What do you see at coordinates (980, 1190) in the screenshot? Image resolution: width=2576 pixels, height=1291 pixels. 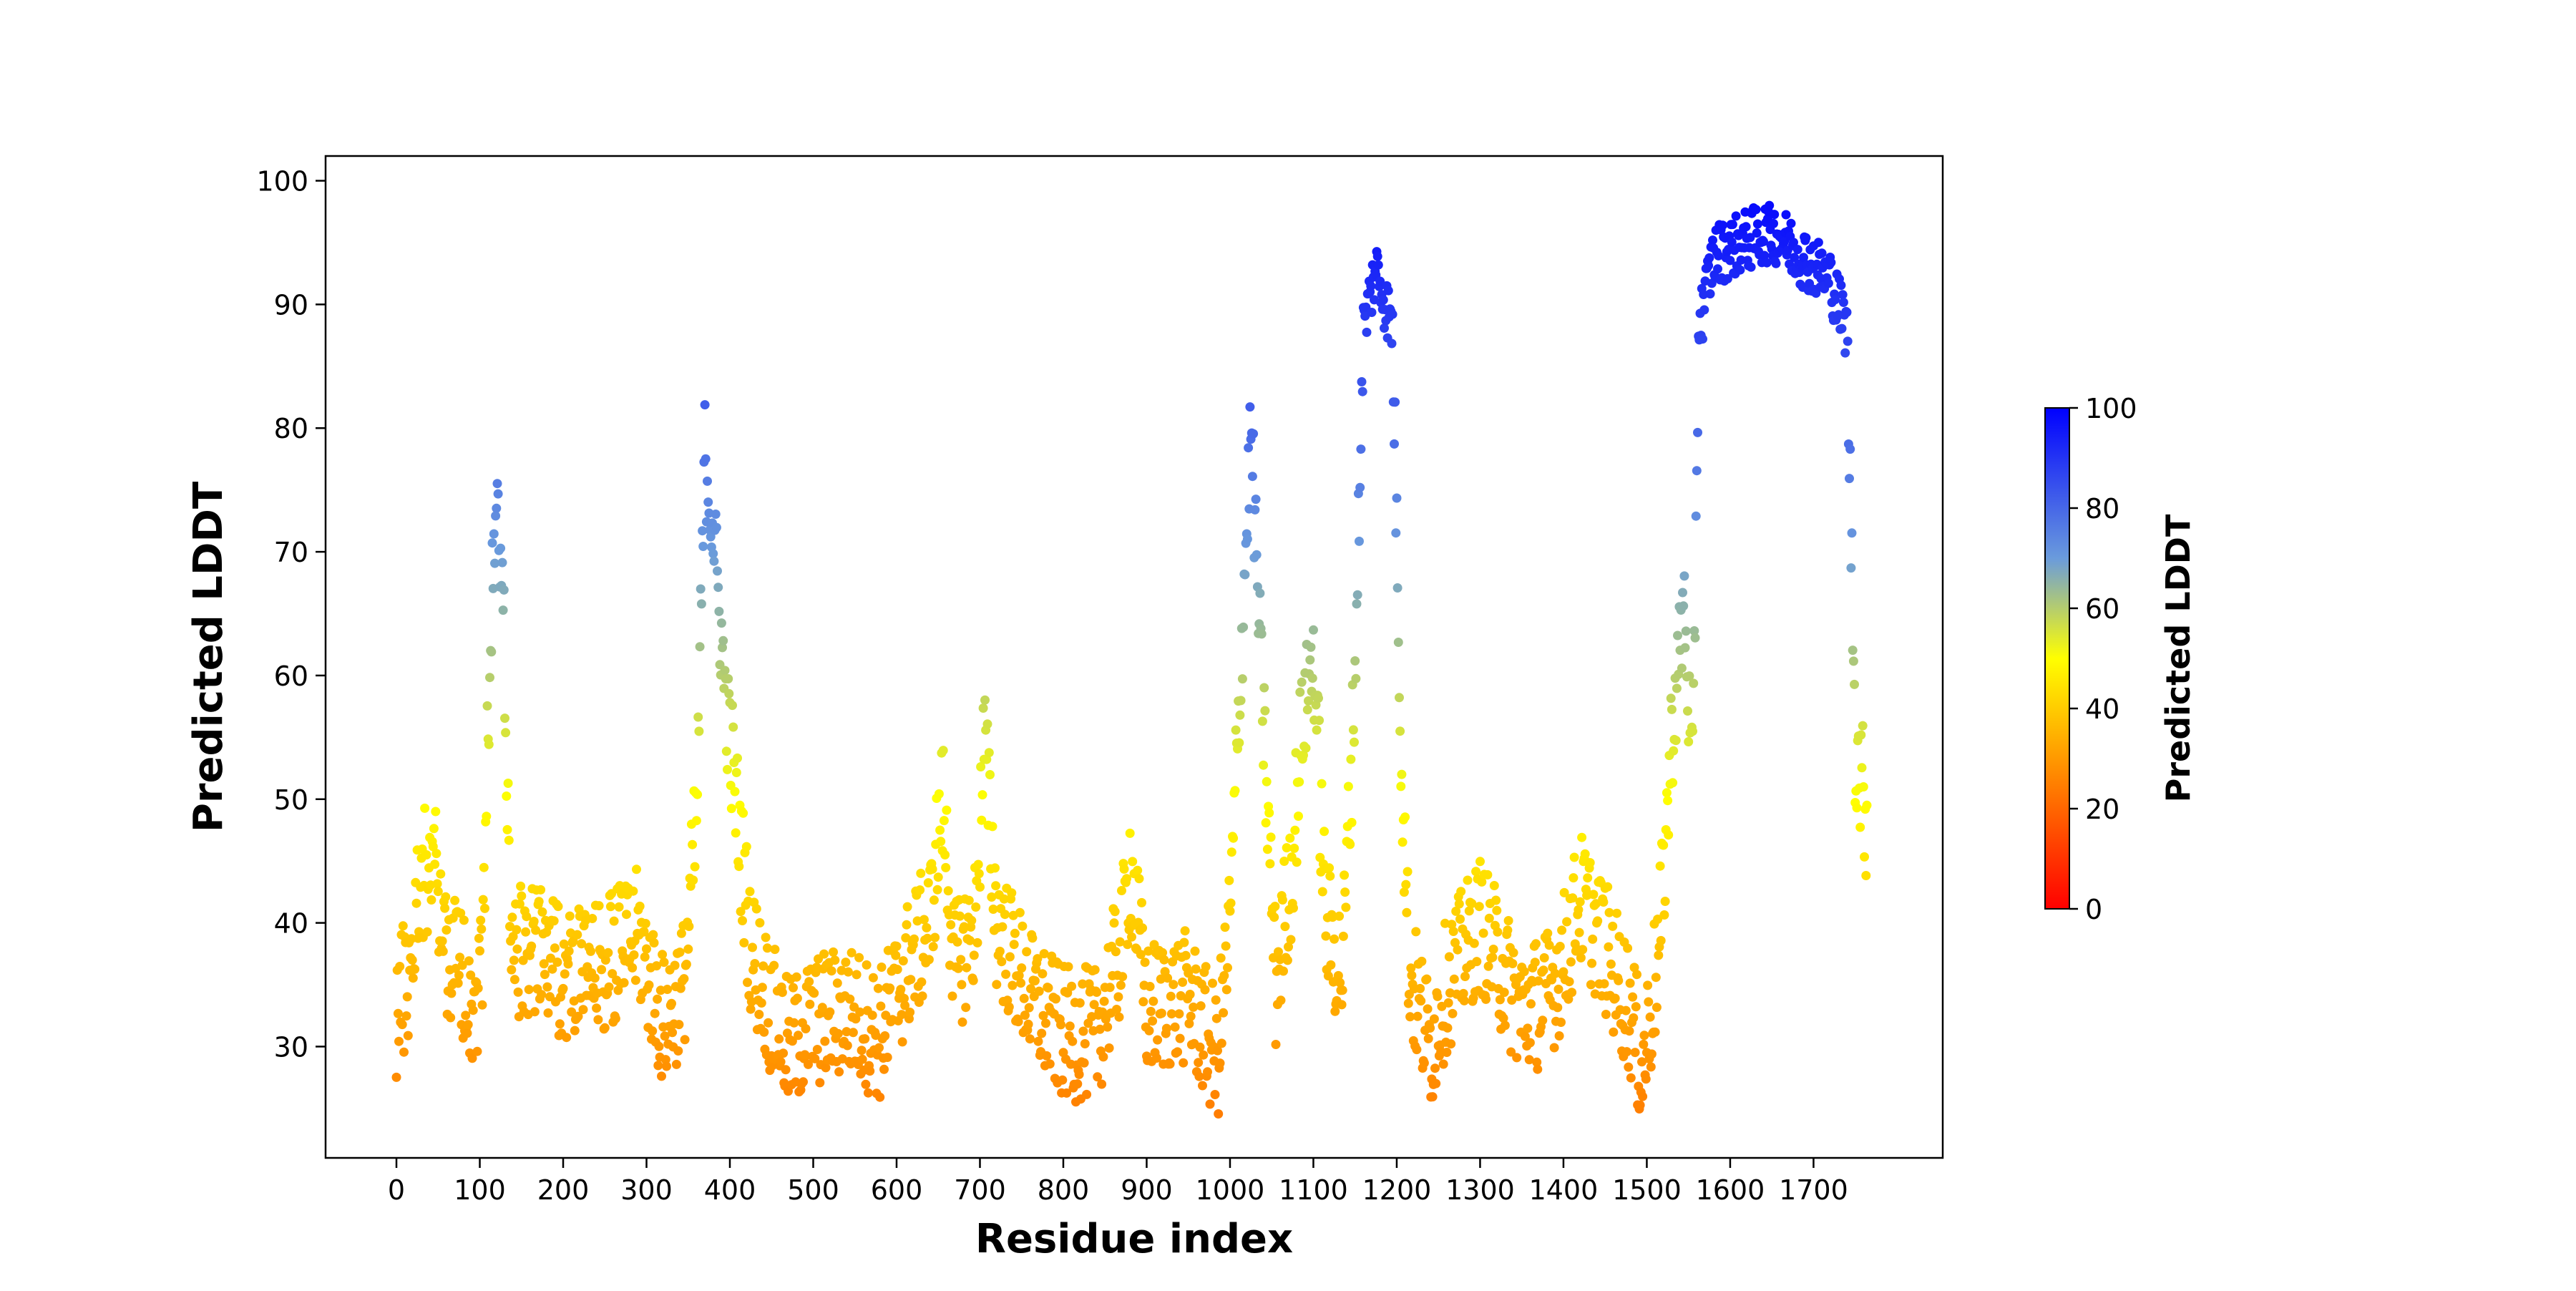 I see `x-tick-label: 700` at bounding box center [980, 1190].